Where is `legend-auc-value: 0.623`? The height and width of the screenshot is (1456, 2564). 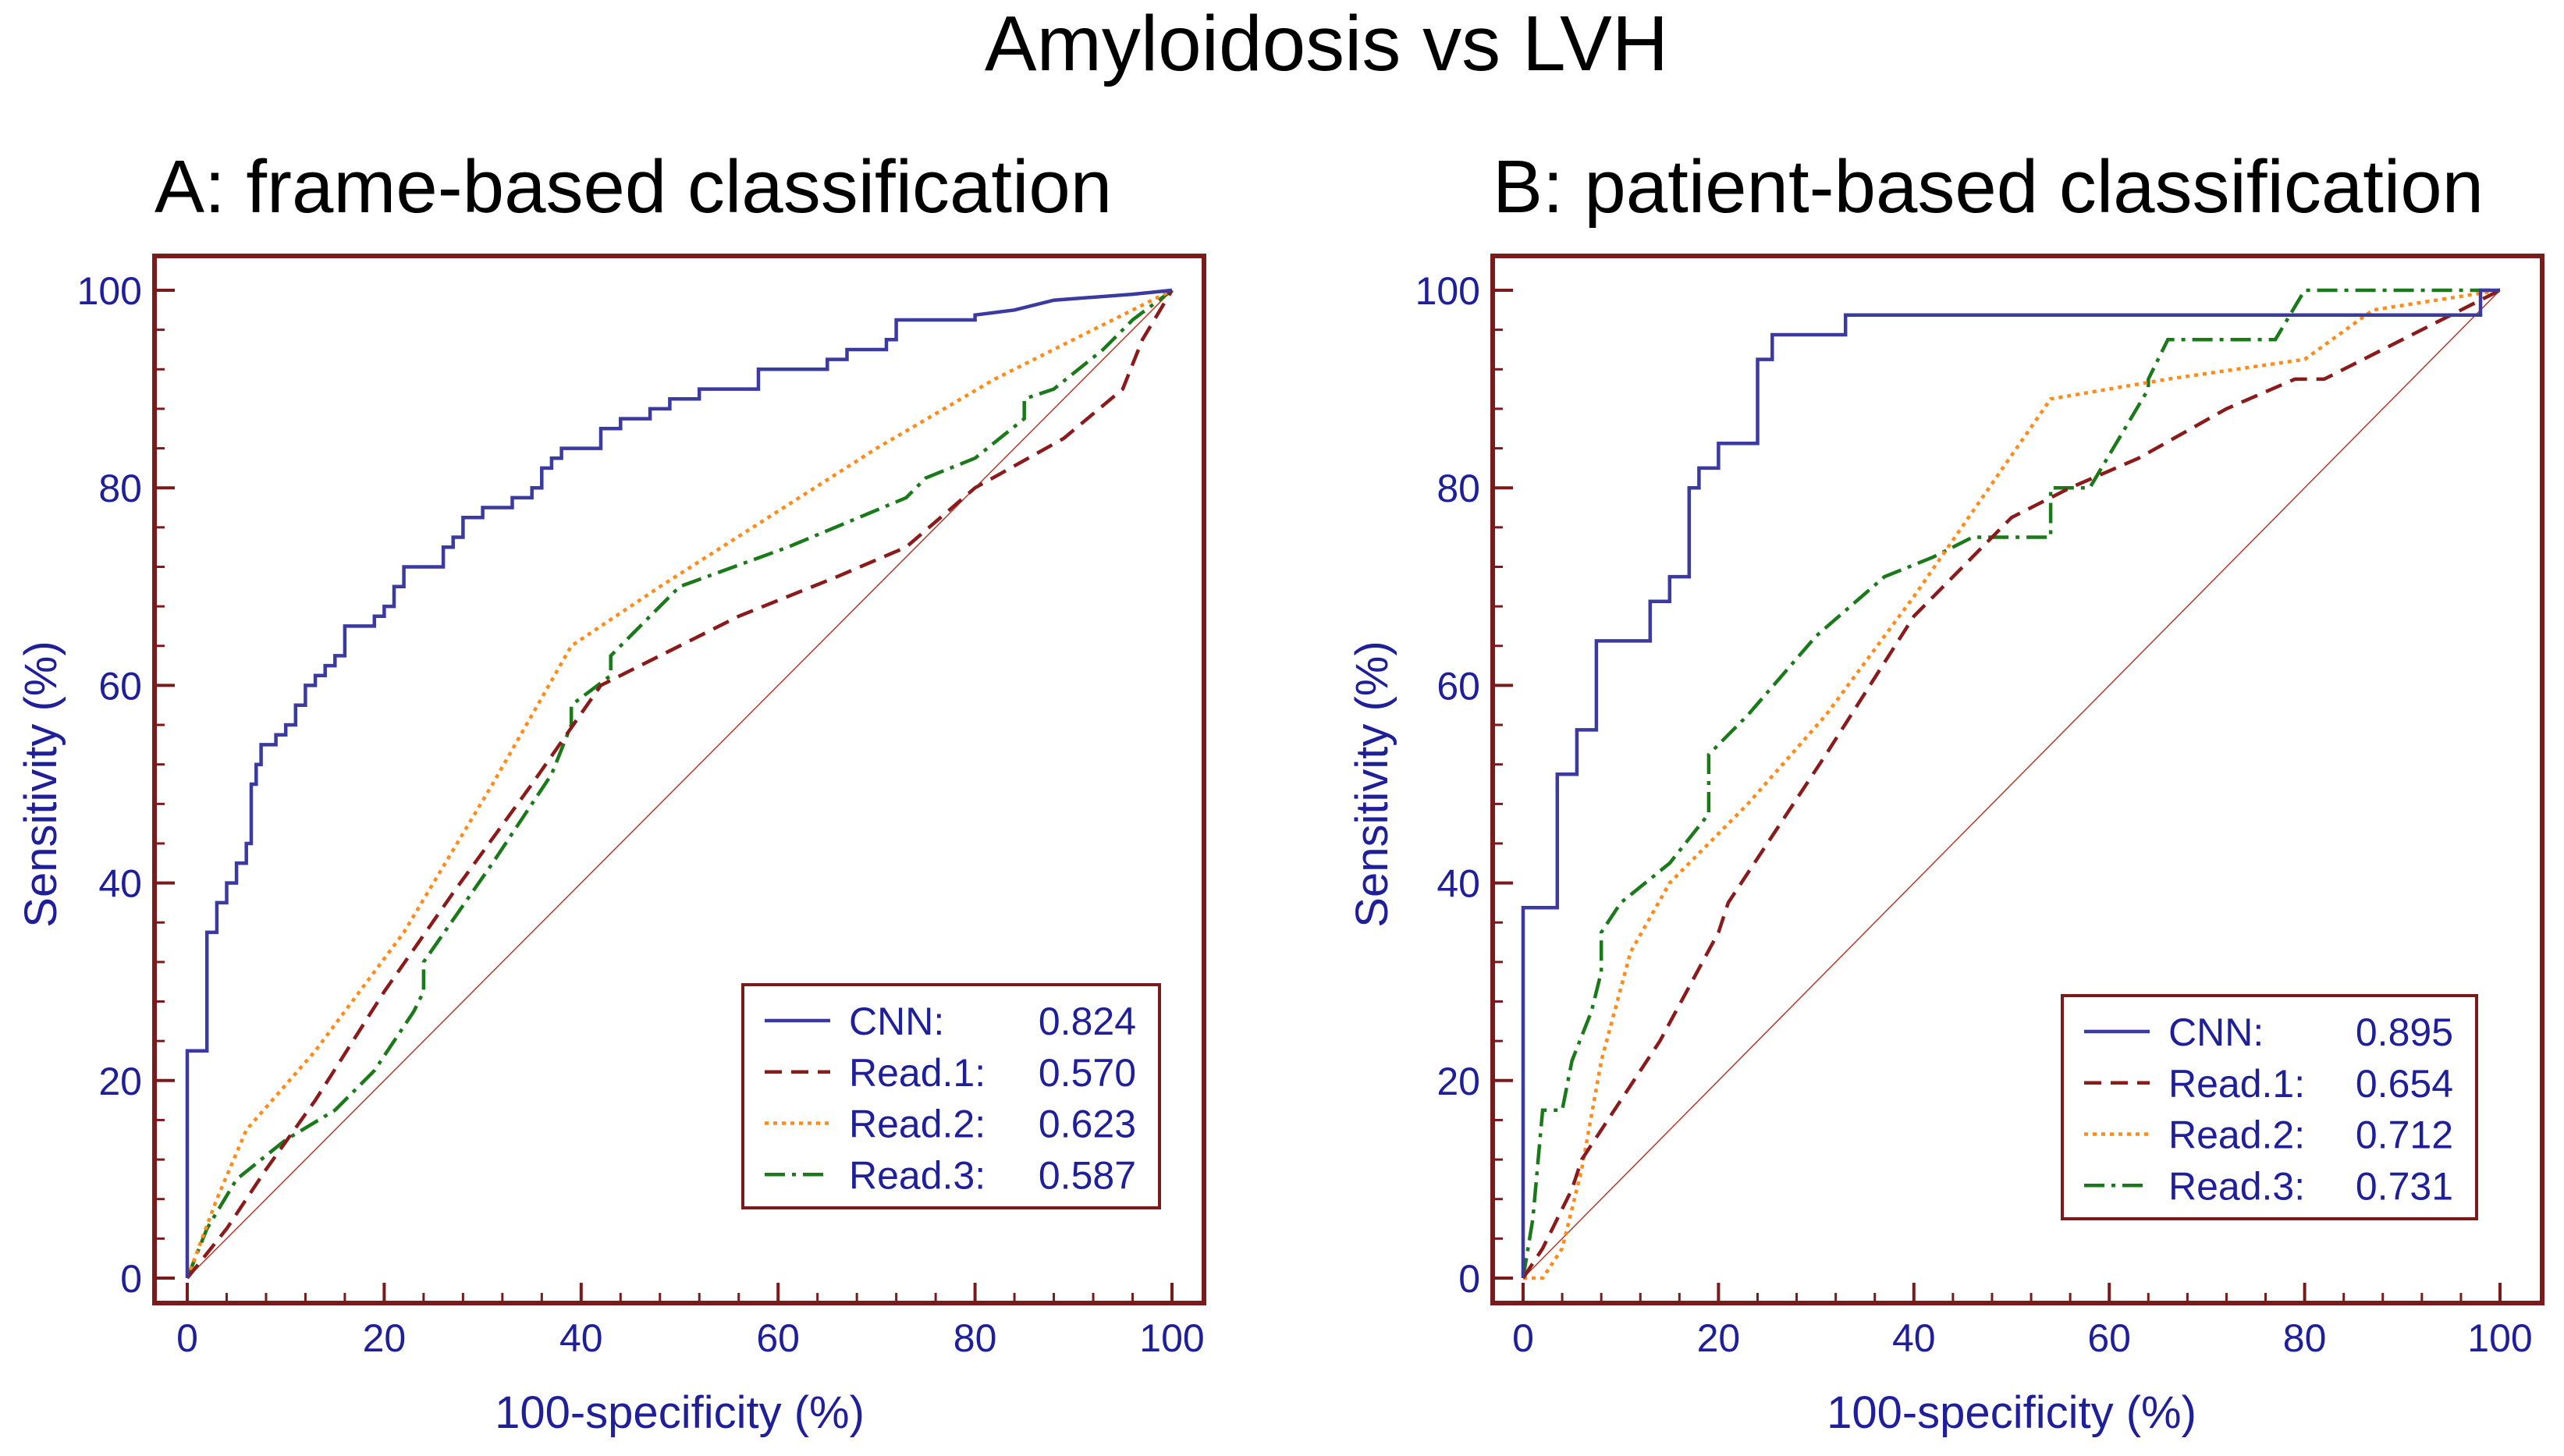
legend-auc-value: 0.623 is located at coordinates (1087, 1124).